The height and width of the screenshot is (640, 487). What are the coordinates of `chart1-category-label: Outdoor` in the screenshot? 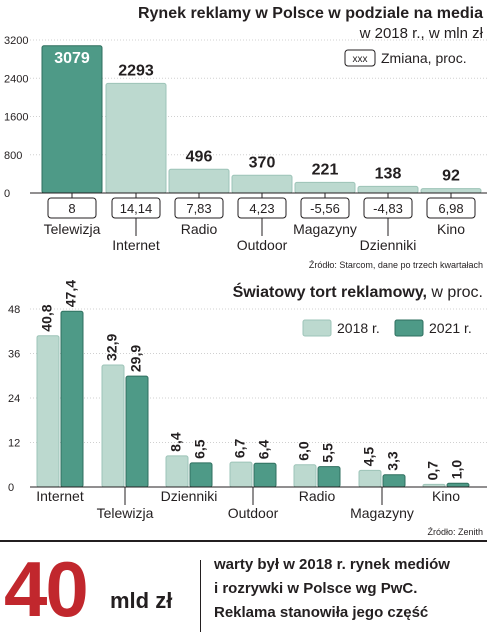 It's located at (262, 245).